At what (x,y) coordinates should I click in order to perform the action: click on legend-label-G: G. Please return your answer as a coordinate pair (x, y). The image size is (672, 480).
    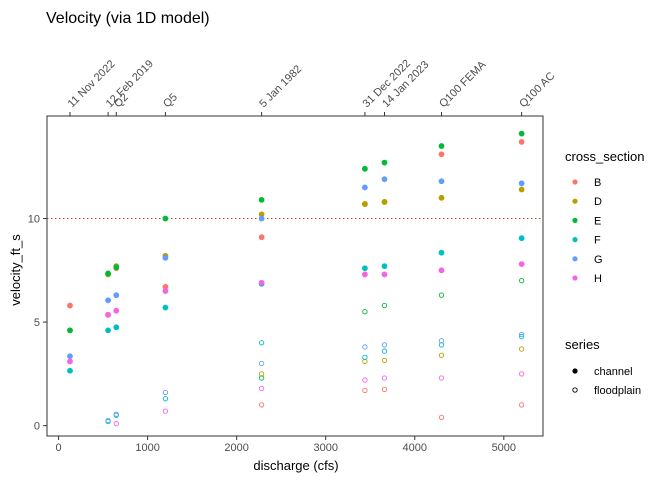
    Looking at the image, I should click on (598, 260).